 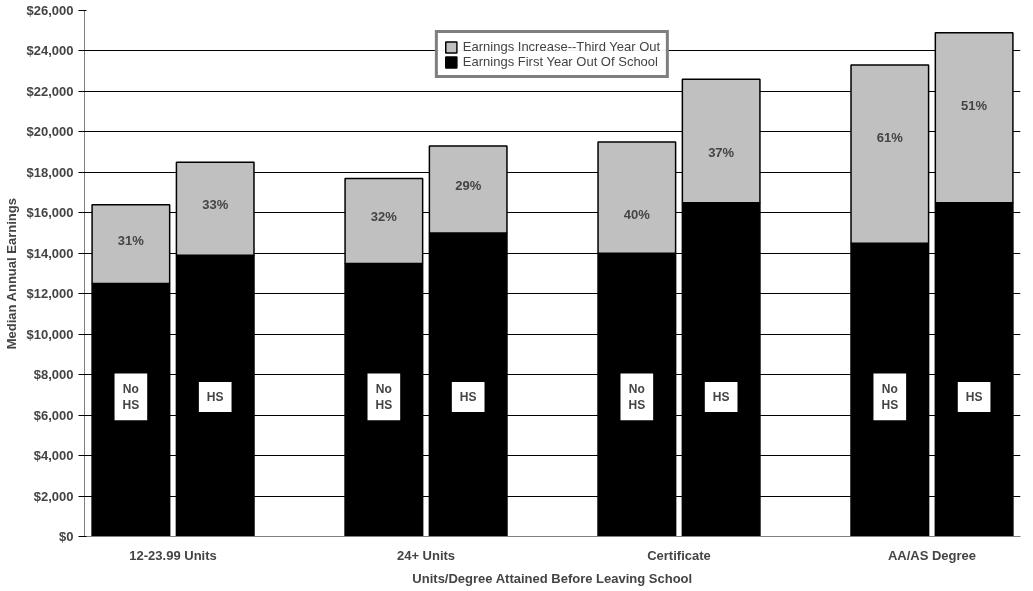 I want to click on annotation: 51%, so click(x=974, y=106).